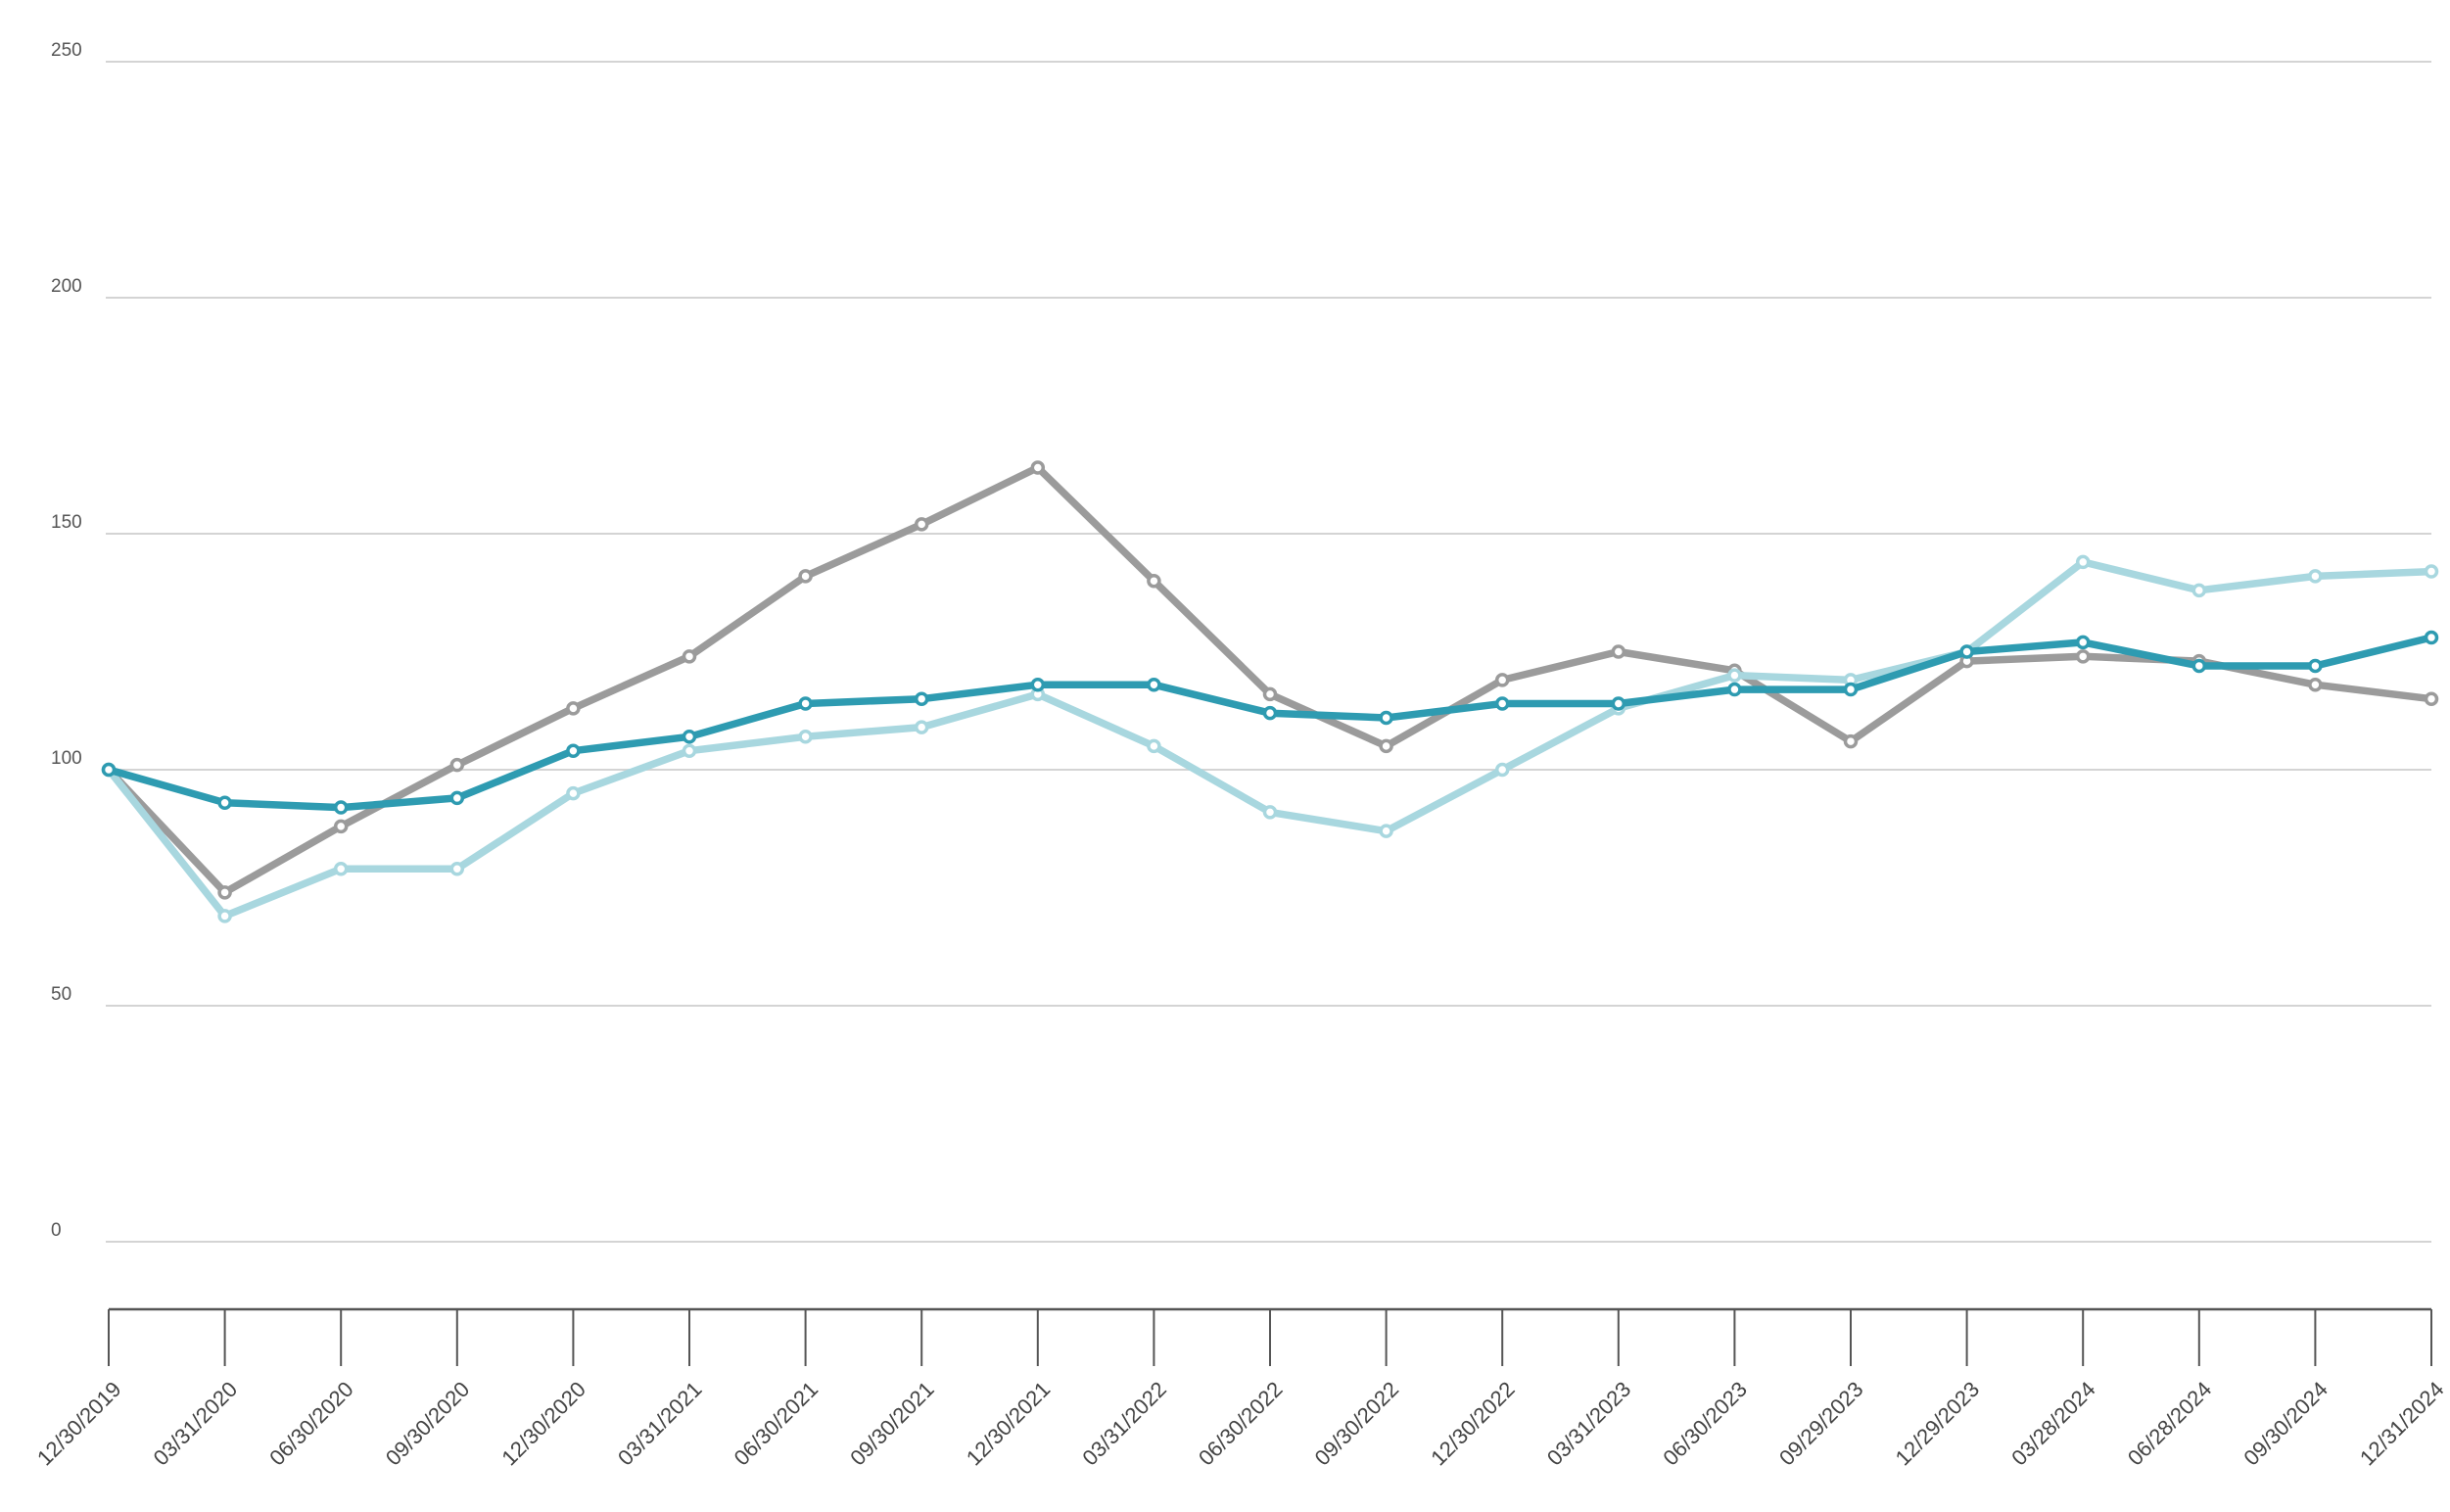  What do you see at coordinates (2053, 1424) in the screenshot?
I see `x-tick-label: 03/28/2024` at bounding box center [2053, 1424].